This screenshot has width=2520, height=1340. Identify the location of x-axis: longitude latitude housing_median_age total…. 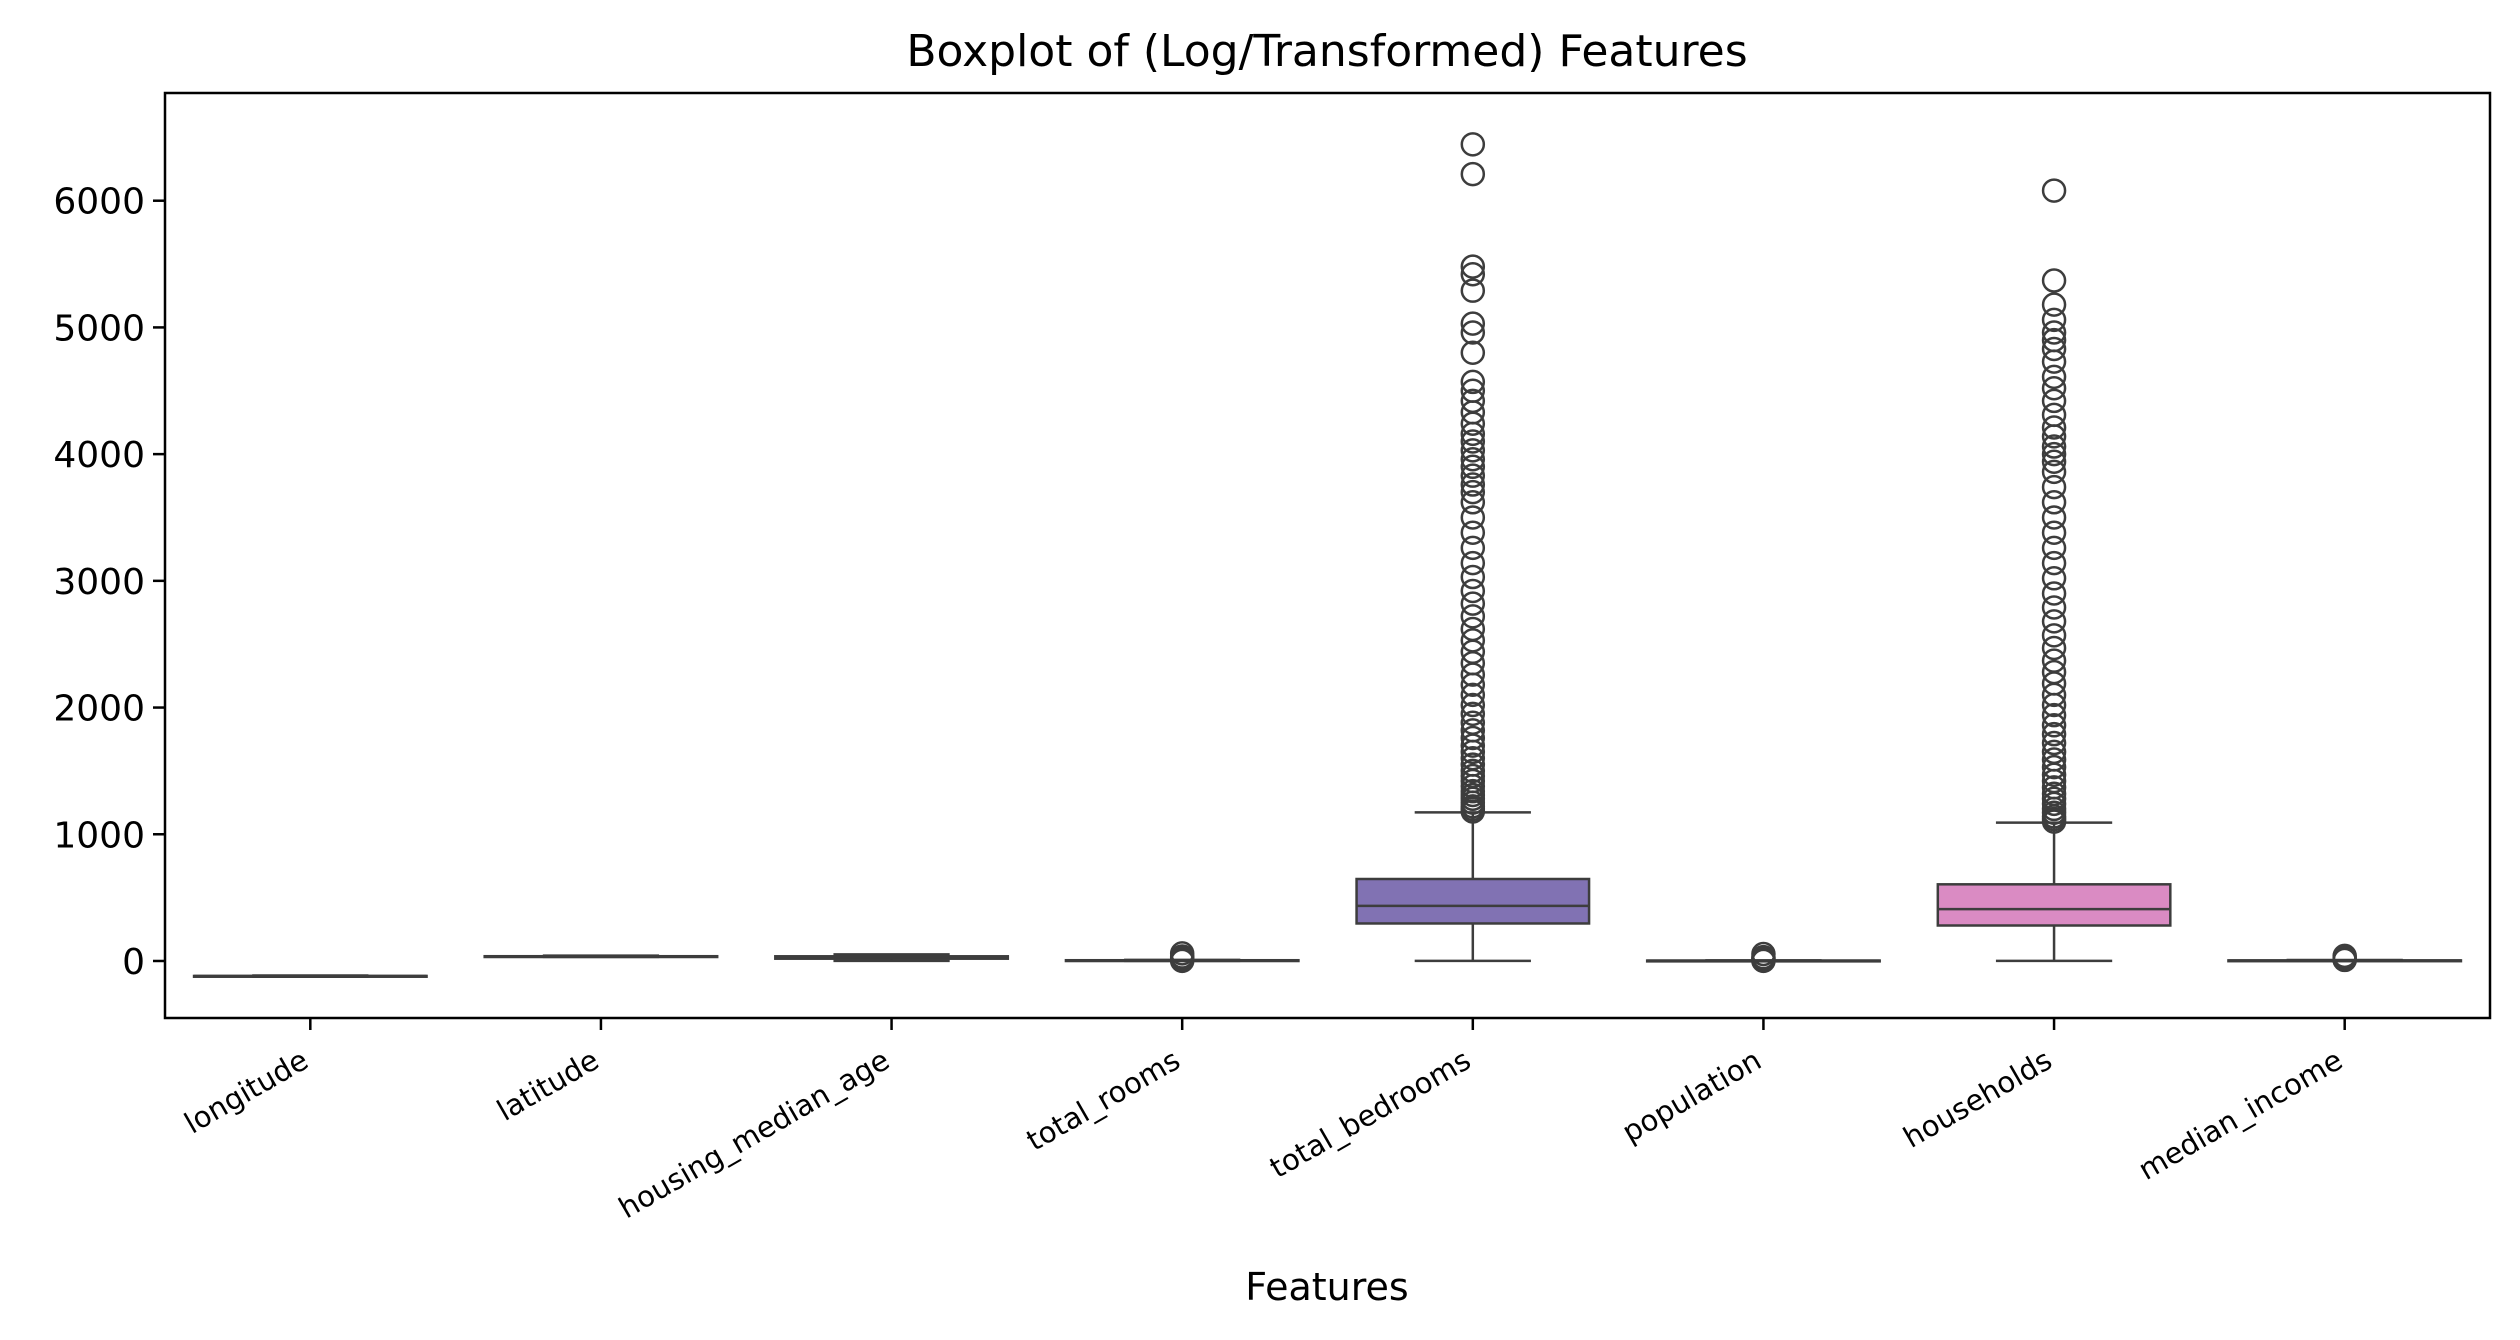
(1263, 1121).